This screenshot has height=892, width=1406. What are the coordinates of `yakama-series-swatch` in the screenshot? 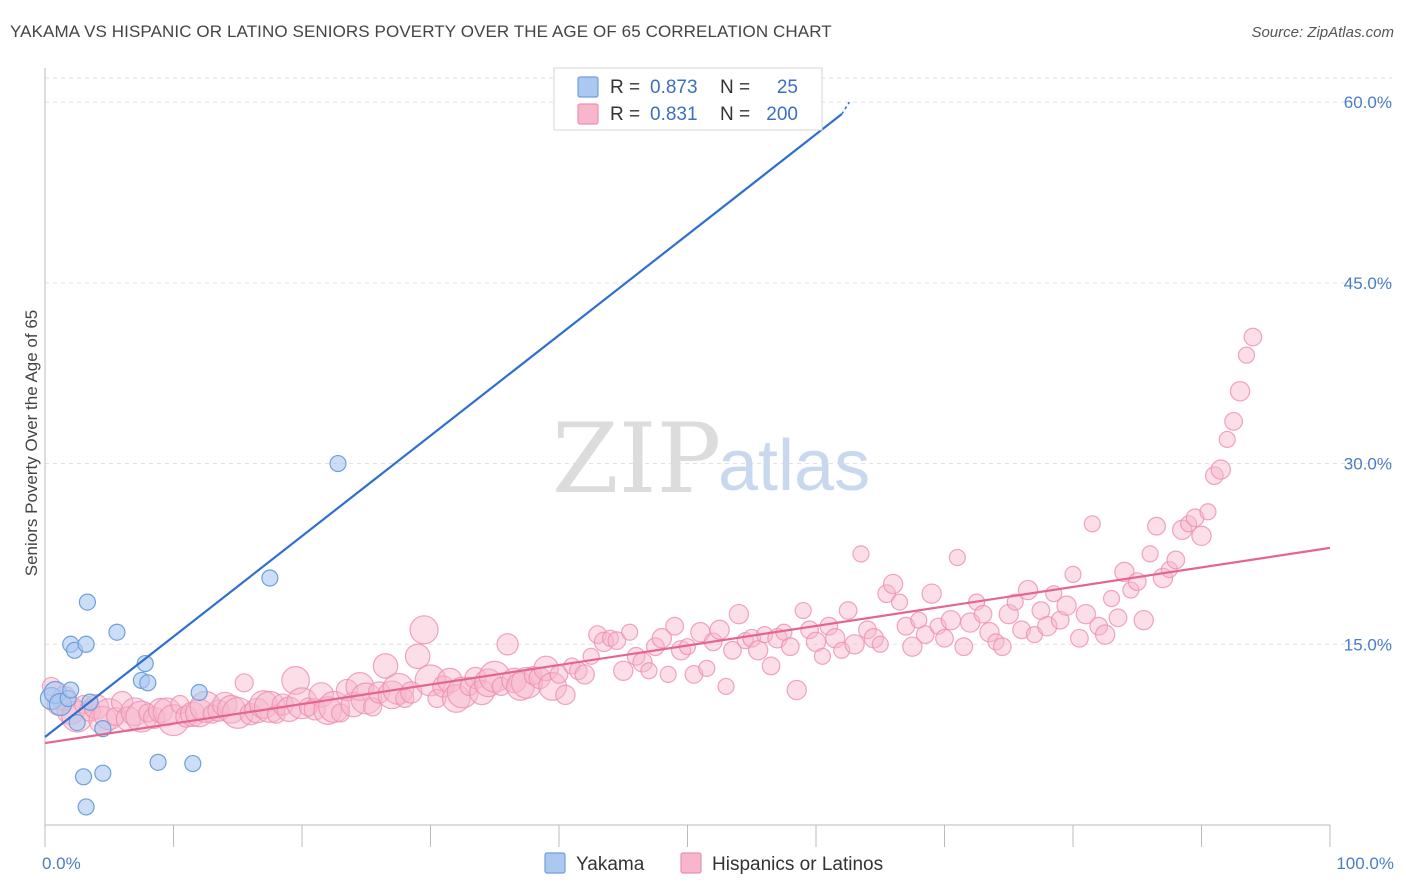 It's located at (555, 863).